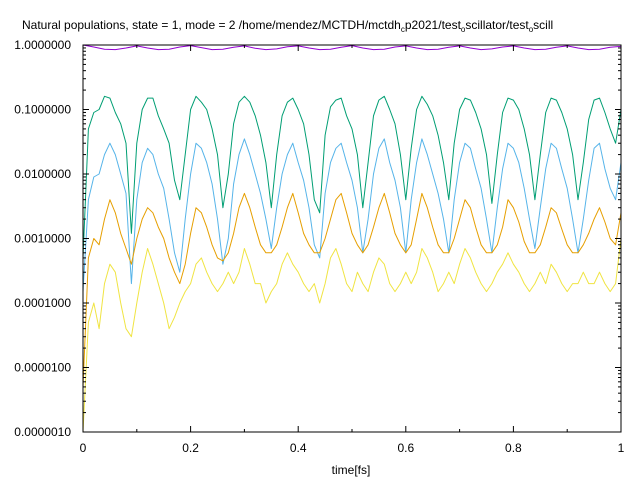 This screenshot has width=640, height=480. I want to click on x-tick-label: 0, so click(83, 448).